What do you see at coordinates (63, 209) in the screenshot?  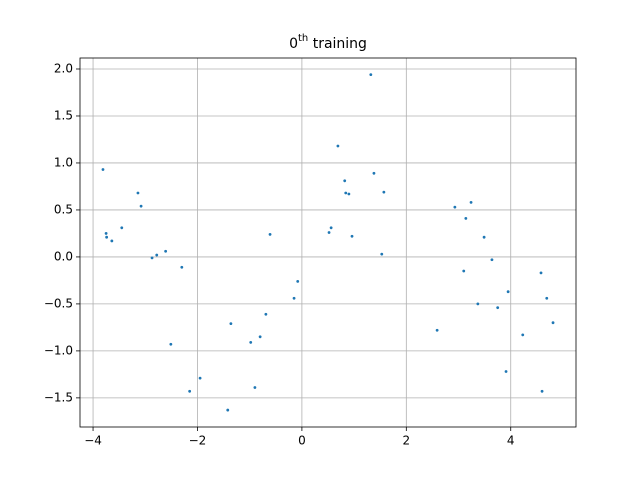 I see `y-tick-label: 0.5` at bounding box center [63, 209].